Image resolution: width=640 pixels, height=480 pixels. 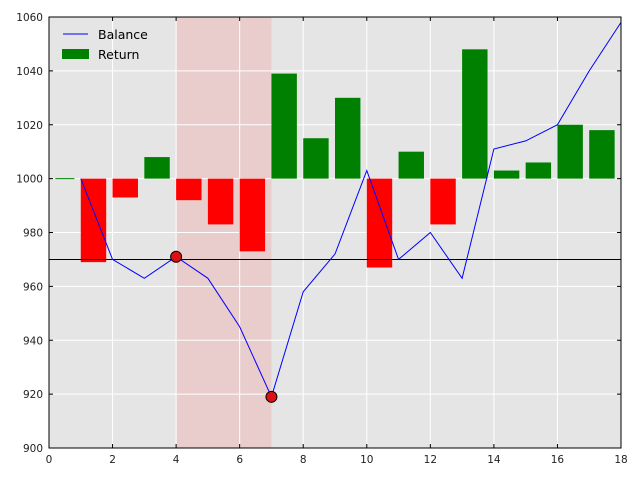 What do you see at coordinates (33, 287) in the screenshot?
I see `y-tick-label: 960` at bounding box center [33, 287].